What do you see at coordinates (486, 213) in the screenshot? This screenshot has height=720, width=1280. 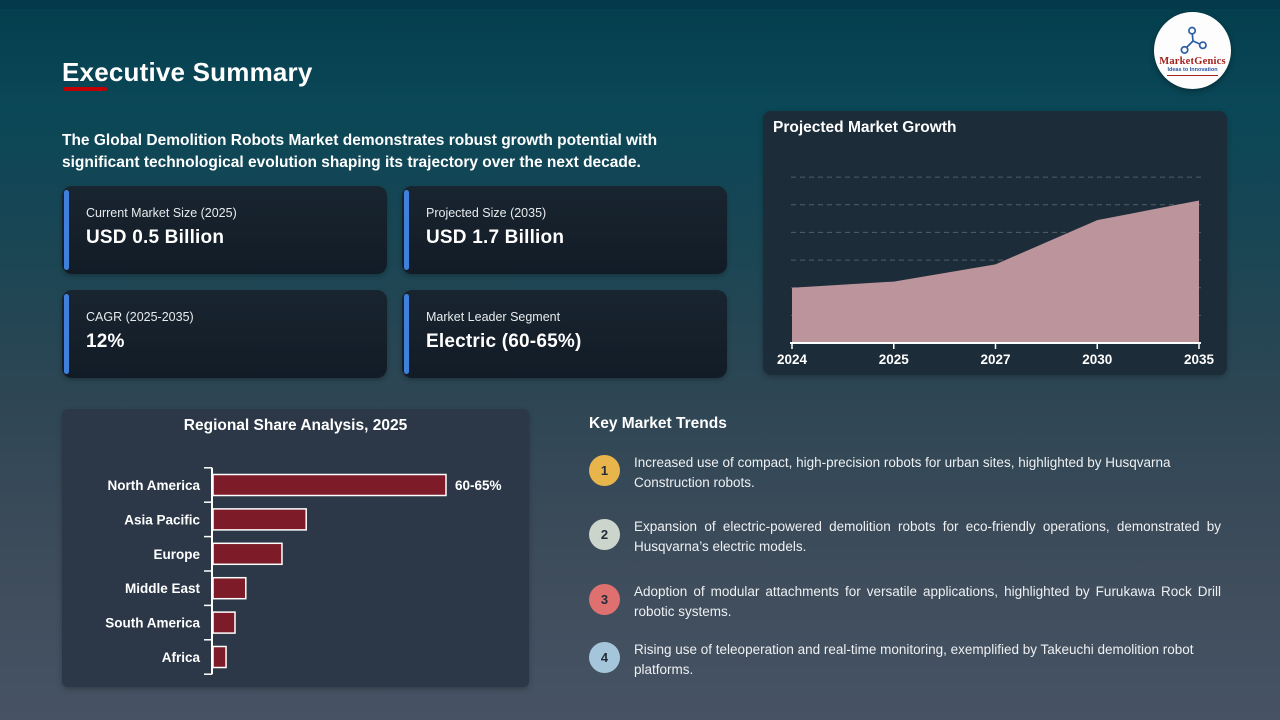 I see `stat-label: Projected Size (2035)` at bounding box center [486, 213].